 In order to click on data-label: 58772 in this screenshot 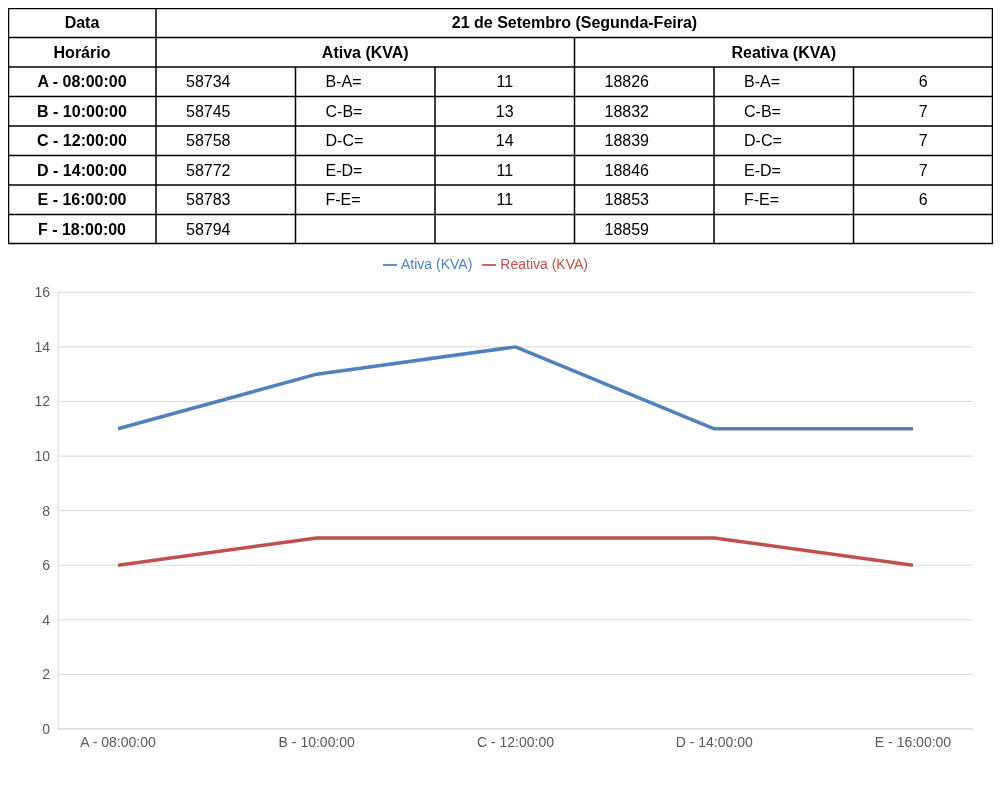, I will do `click(208, 170)`.